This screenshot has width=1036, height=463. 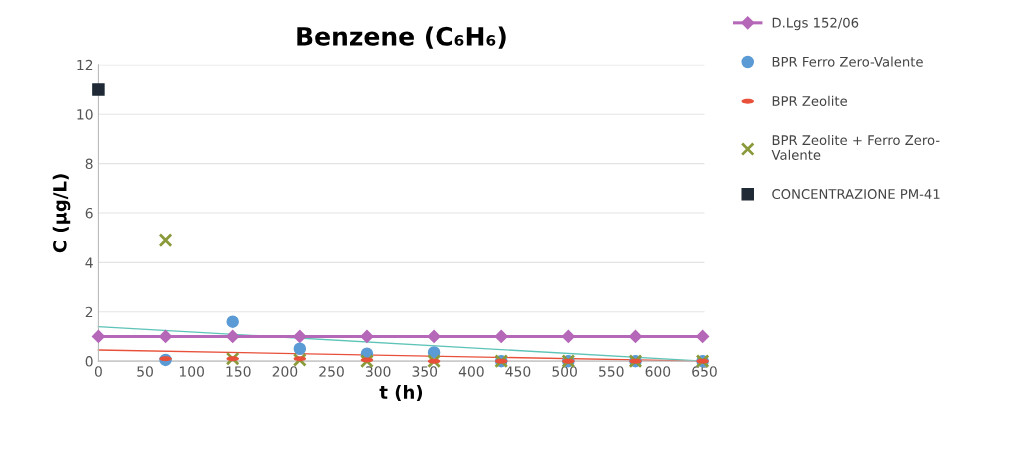 I want to click on x-tick-label: 400, so click(x=471, y=371).